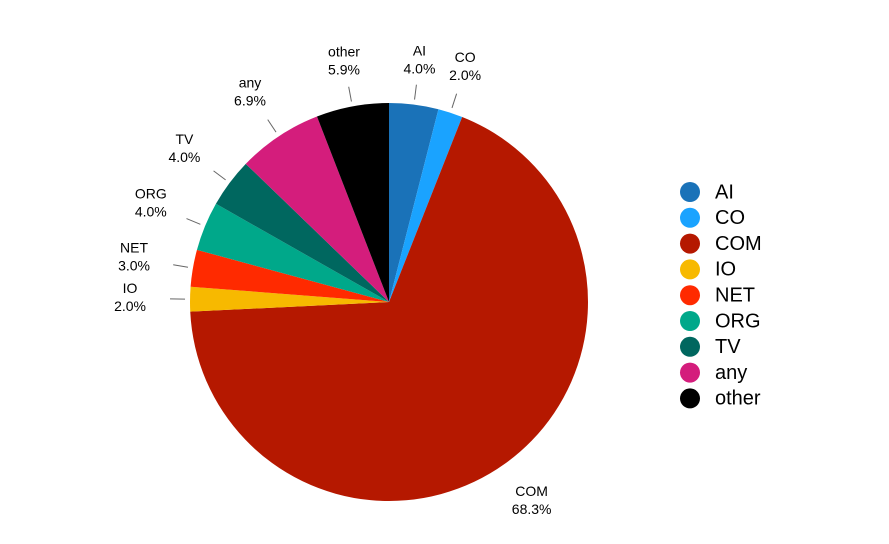 The height and width of the screenshot is (544, 889). What do you see at coordinates (731, 373) in the screenshot?
I see `legend-label: any` at bounding box center [731, 373].